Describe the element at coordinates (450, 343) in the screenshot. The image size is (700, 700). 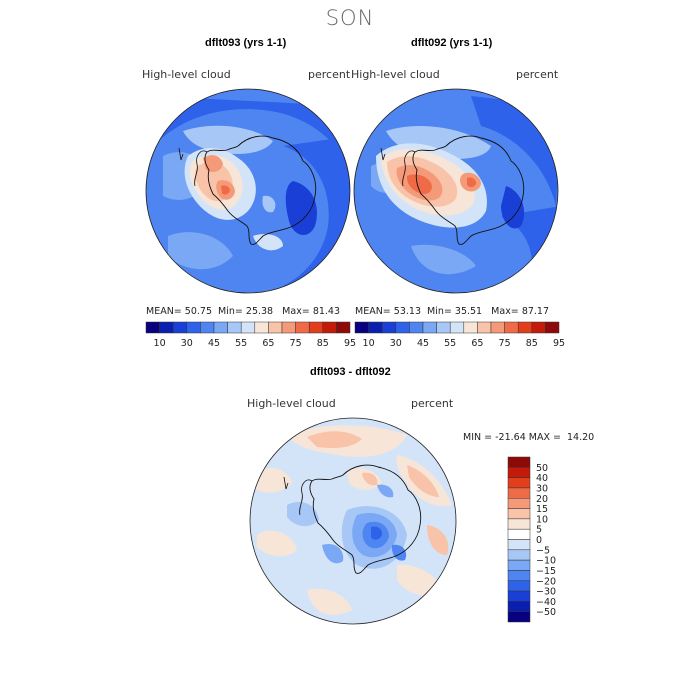
I see `panel-2-colorbar-tick-label: 55` at that location.